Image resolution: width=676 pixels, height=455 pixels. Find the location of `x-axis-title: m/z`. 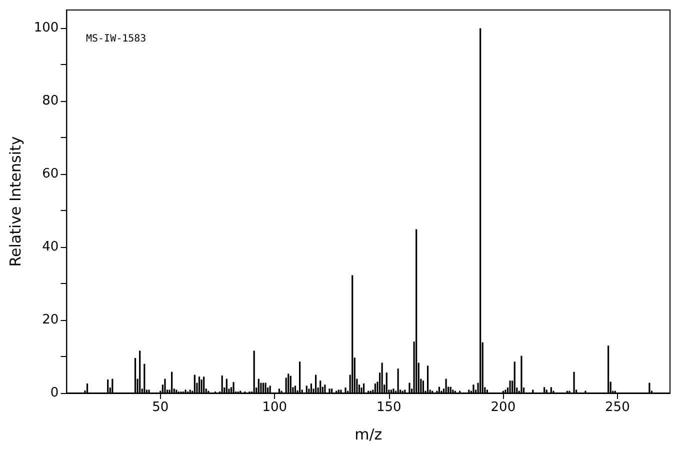

x-axis-title: m/z is located at coordinates (368, 435).